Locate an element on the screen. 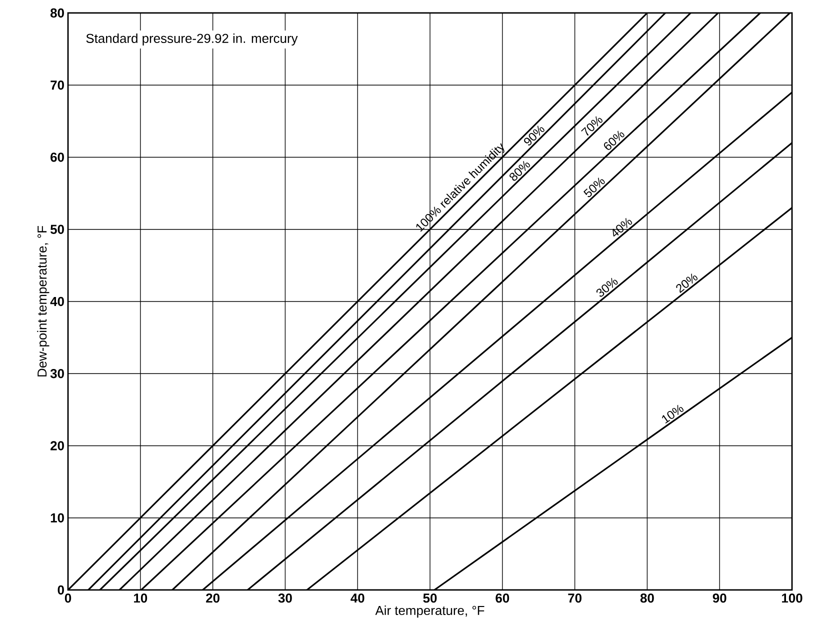 The height and width of the screenshot is (638, 816). x-axis-title: Air temperature, °F is located at coordinates (429, 612).